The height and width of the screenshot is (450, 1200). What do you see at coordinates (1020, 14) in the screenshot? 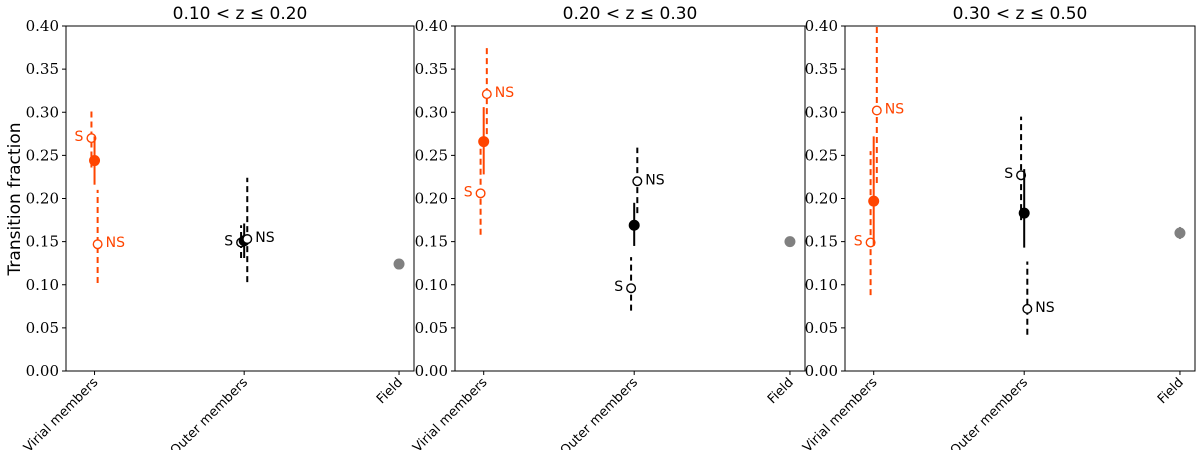
I see `chart-title: 0.30 < z ≤ 0.50` at bounding box center [1020, 14].